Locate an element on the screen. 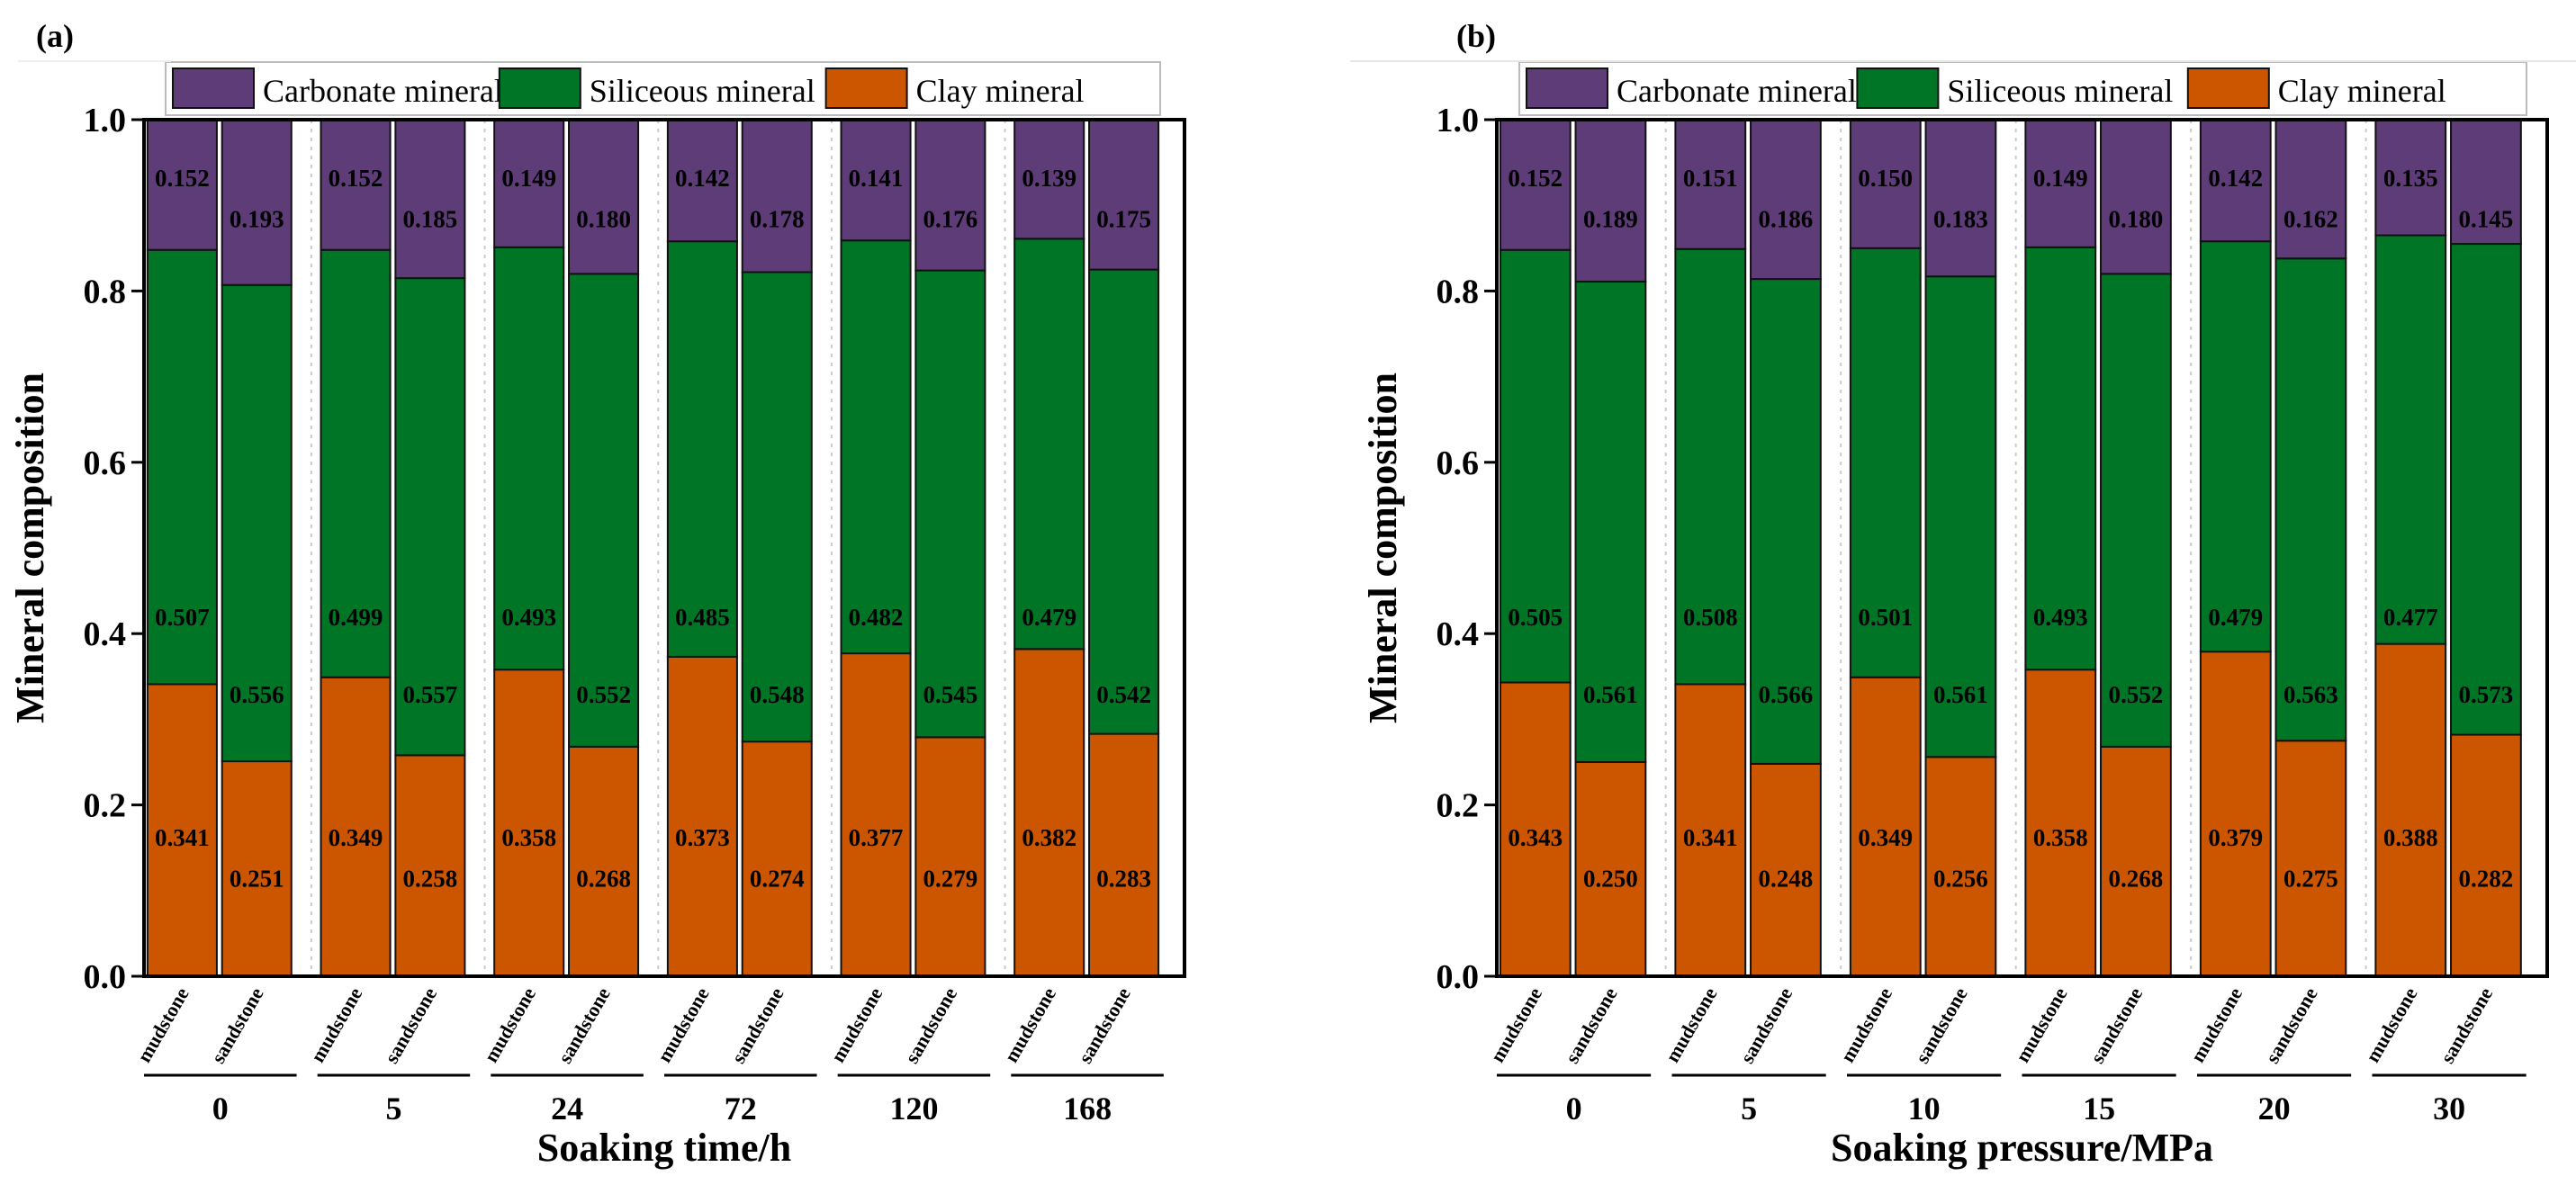 This screenshot has width=2576, height=1185. data-label: 0.139 is located at coordinates (1049, 178).